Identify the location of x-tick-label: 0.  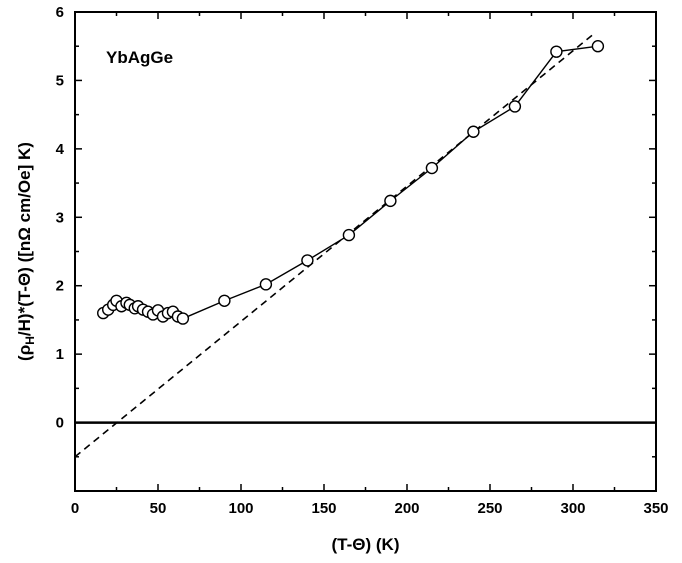
(75, 508).